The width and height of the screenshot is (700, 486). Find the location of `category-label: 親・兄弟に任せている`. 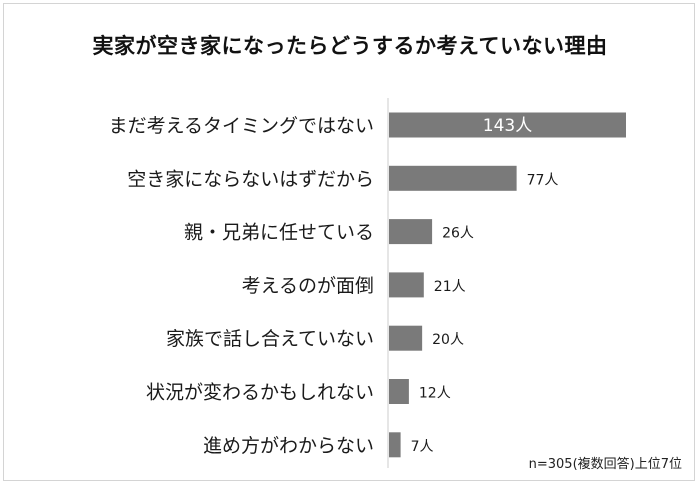

category-label: 親・兄弟に任せている is located at coordinates (279, 233).